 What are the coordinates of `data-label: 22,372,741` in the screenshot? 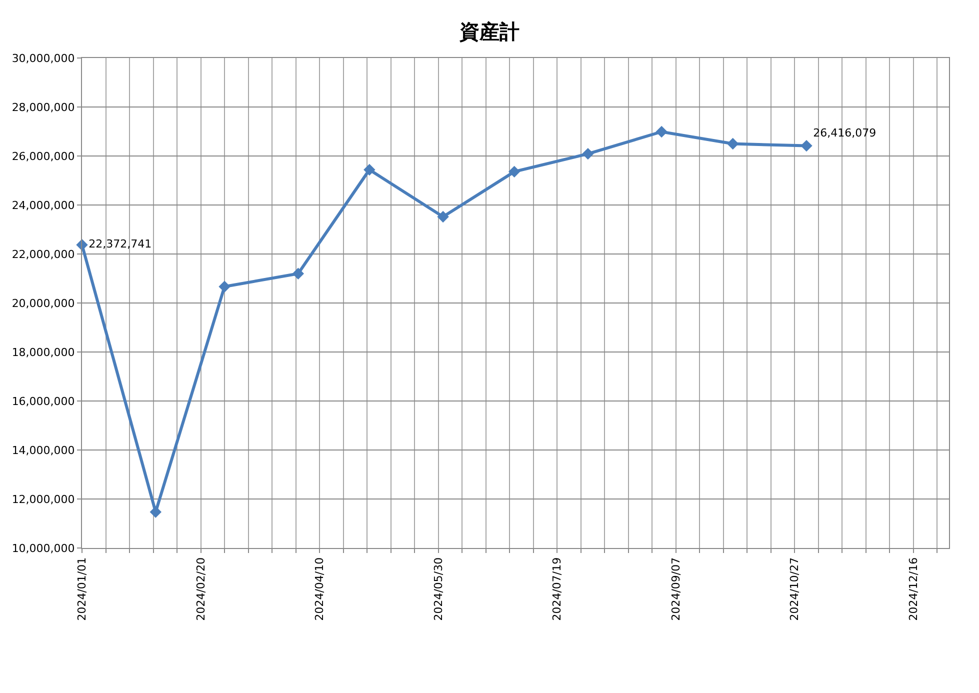 It's located at (120, 244).